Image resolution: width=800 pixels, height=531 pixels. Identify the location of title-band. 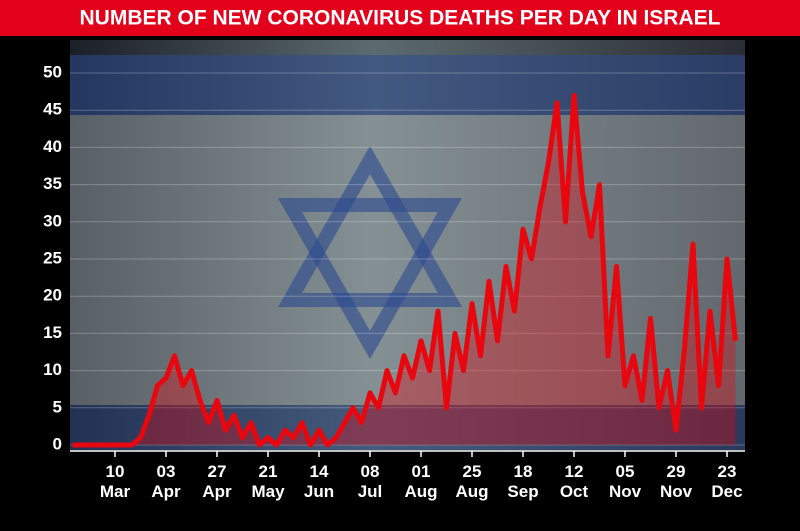
(400, 18).